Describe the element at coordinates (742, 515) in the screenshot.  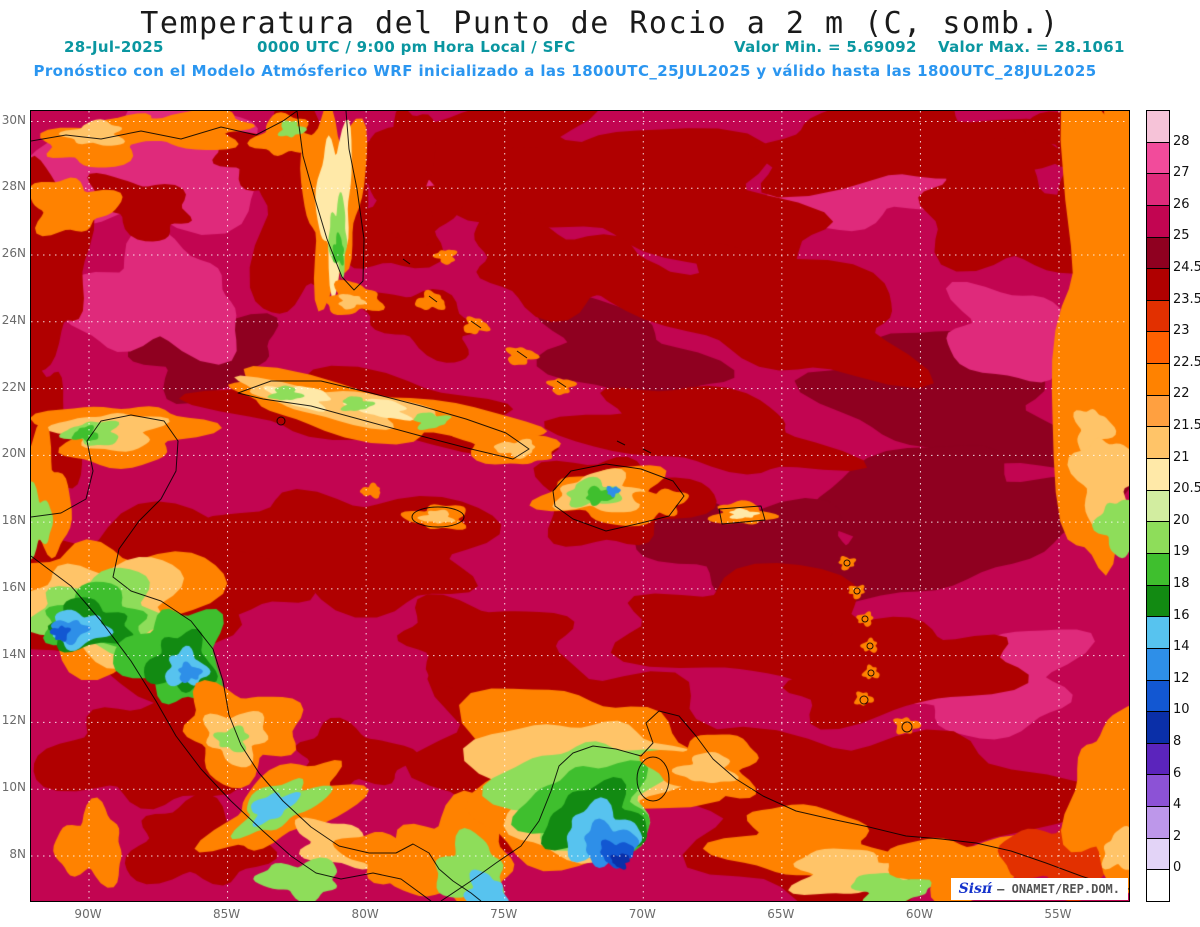
I see `coastline-puerto-rico` at that location.